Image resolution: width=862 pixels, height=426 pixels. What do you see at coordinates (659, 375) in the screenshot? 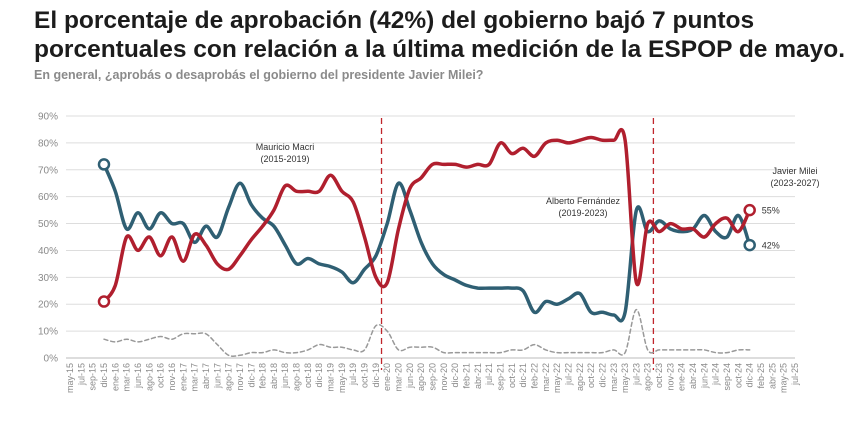
I see `x-tick-label: oct-23` at bounding box center [659, 375].